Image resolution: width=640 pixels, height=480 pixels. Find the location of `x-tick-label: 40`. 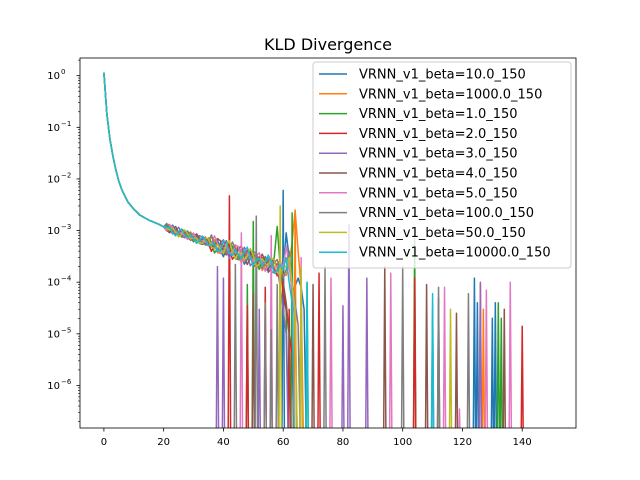

x-tick-label: 40 is located at coordinates (223, 442).